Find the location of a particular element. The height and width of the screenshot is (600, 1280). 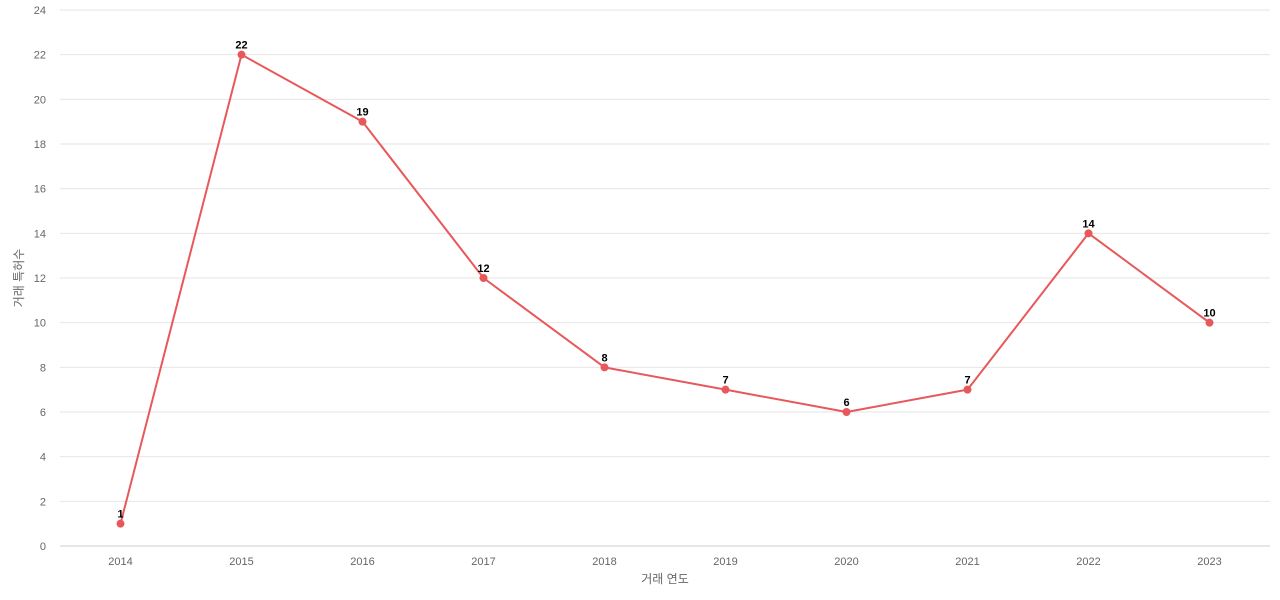

x-tick-label: 2021 is located at coordinates (967, 562).